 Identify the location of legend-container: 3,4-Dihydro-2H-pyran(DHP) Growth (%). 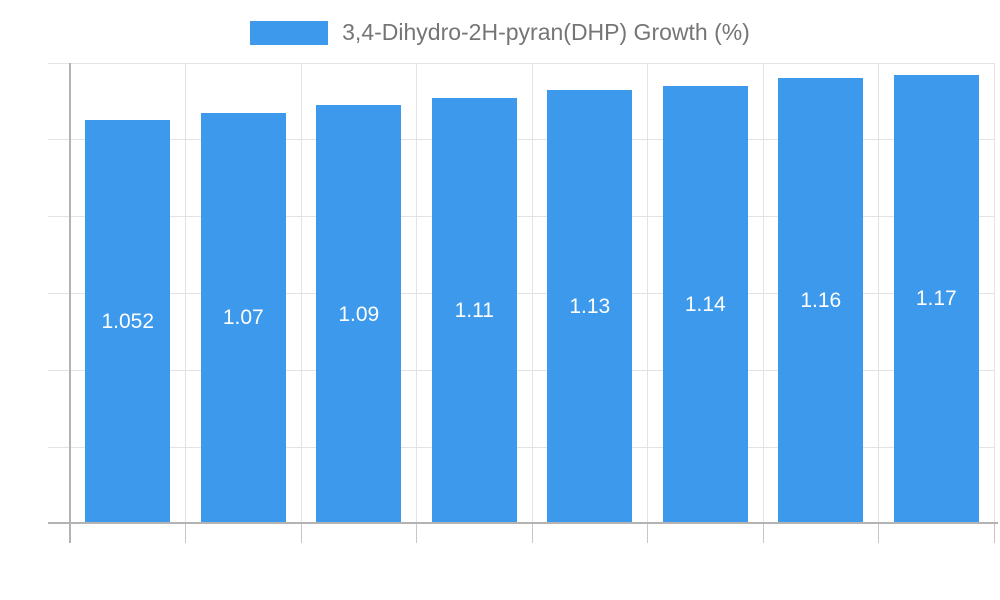
(500, 23).